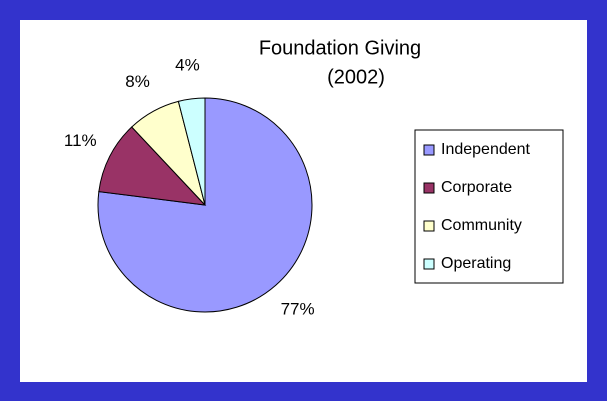 This screenshot has width=607, height=401. Describe the element at coordinates (340, 48) in the screenshot. I see `chart-title: Foundation Giving` at that location.